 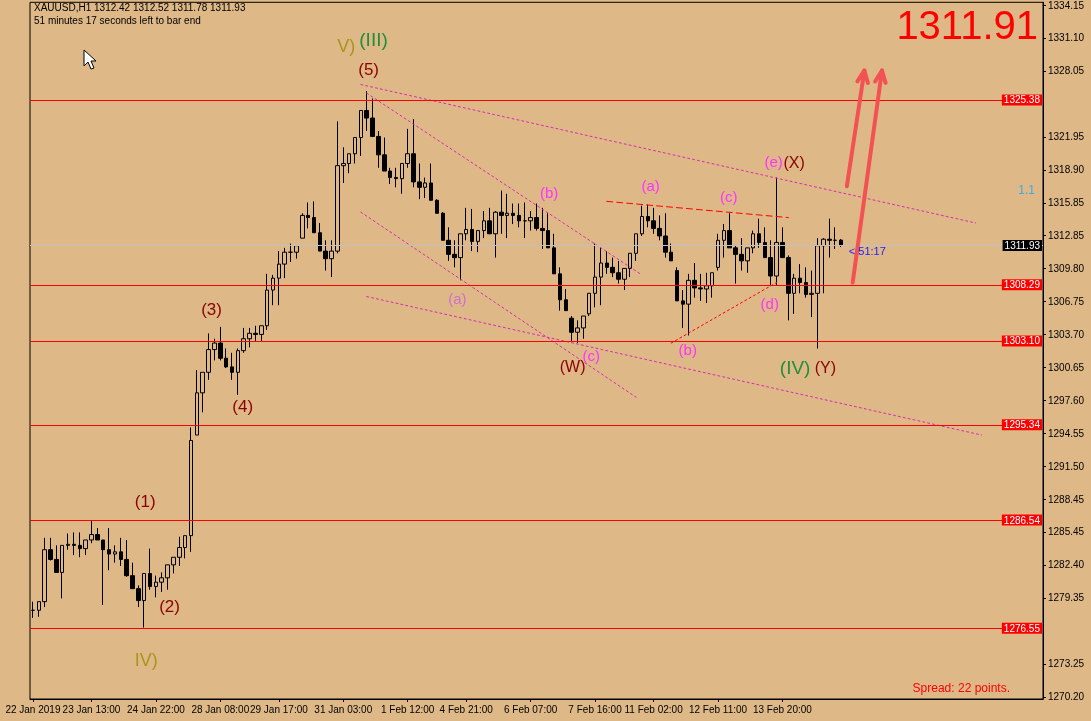 I want to click on text: 51 minutes 17 seconds left to bar end, so click(x=117, y=20).